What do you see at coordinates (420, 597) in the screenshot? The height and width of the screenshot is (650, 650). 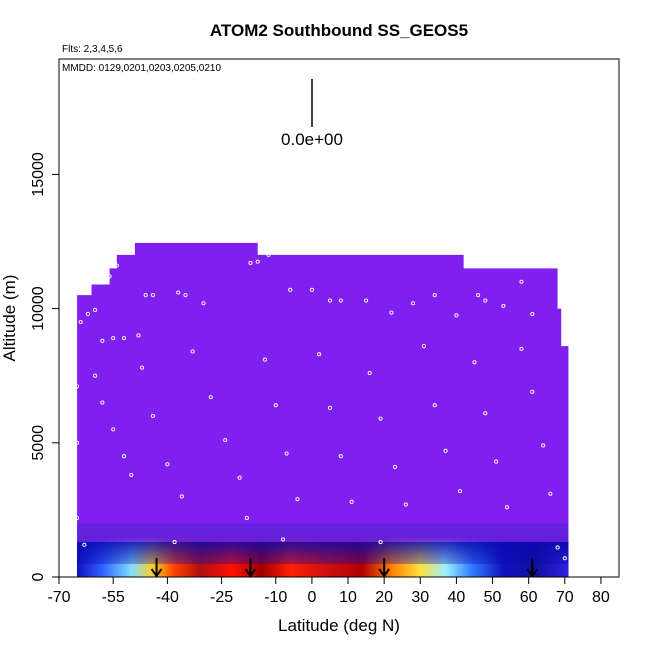 I see `x-tick-label: 30` at bounding box center [420, 597].